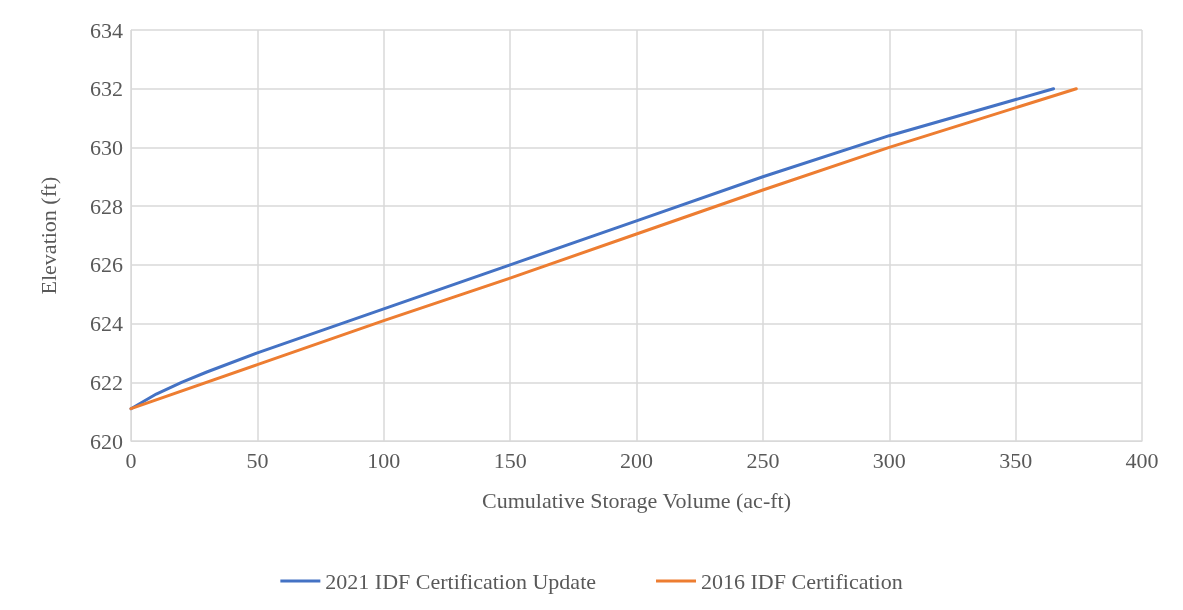  I want to click on x-tick-label: 300, so click(889, 460).